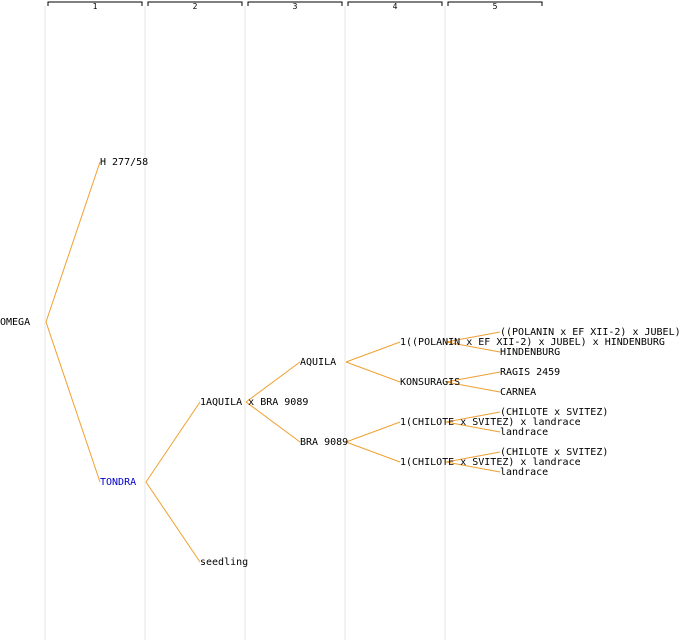  Describe the element at coordinates (473, 377) in the screenshot. I see `edge-konsuragis-ragis` at that location.